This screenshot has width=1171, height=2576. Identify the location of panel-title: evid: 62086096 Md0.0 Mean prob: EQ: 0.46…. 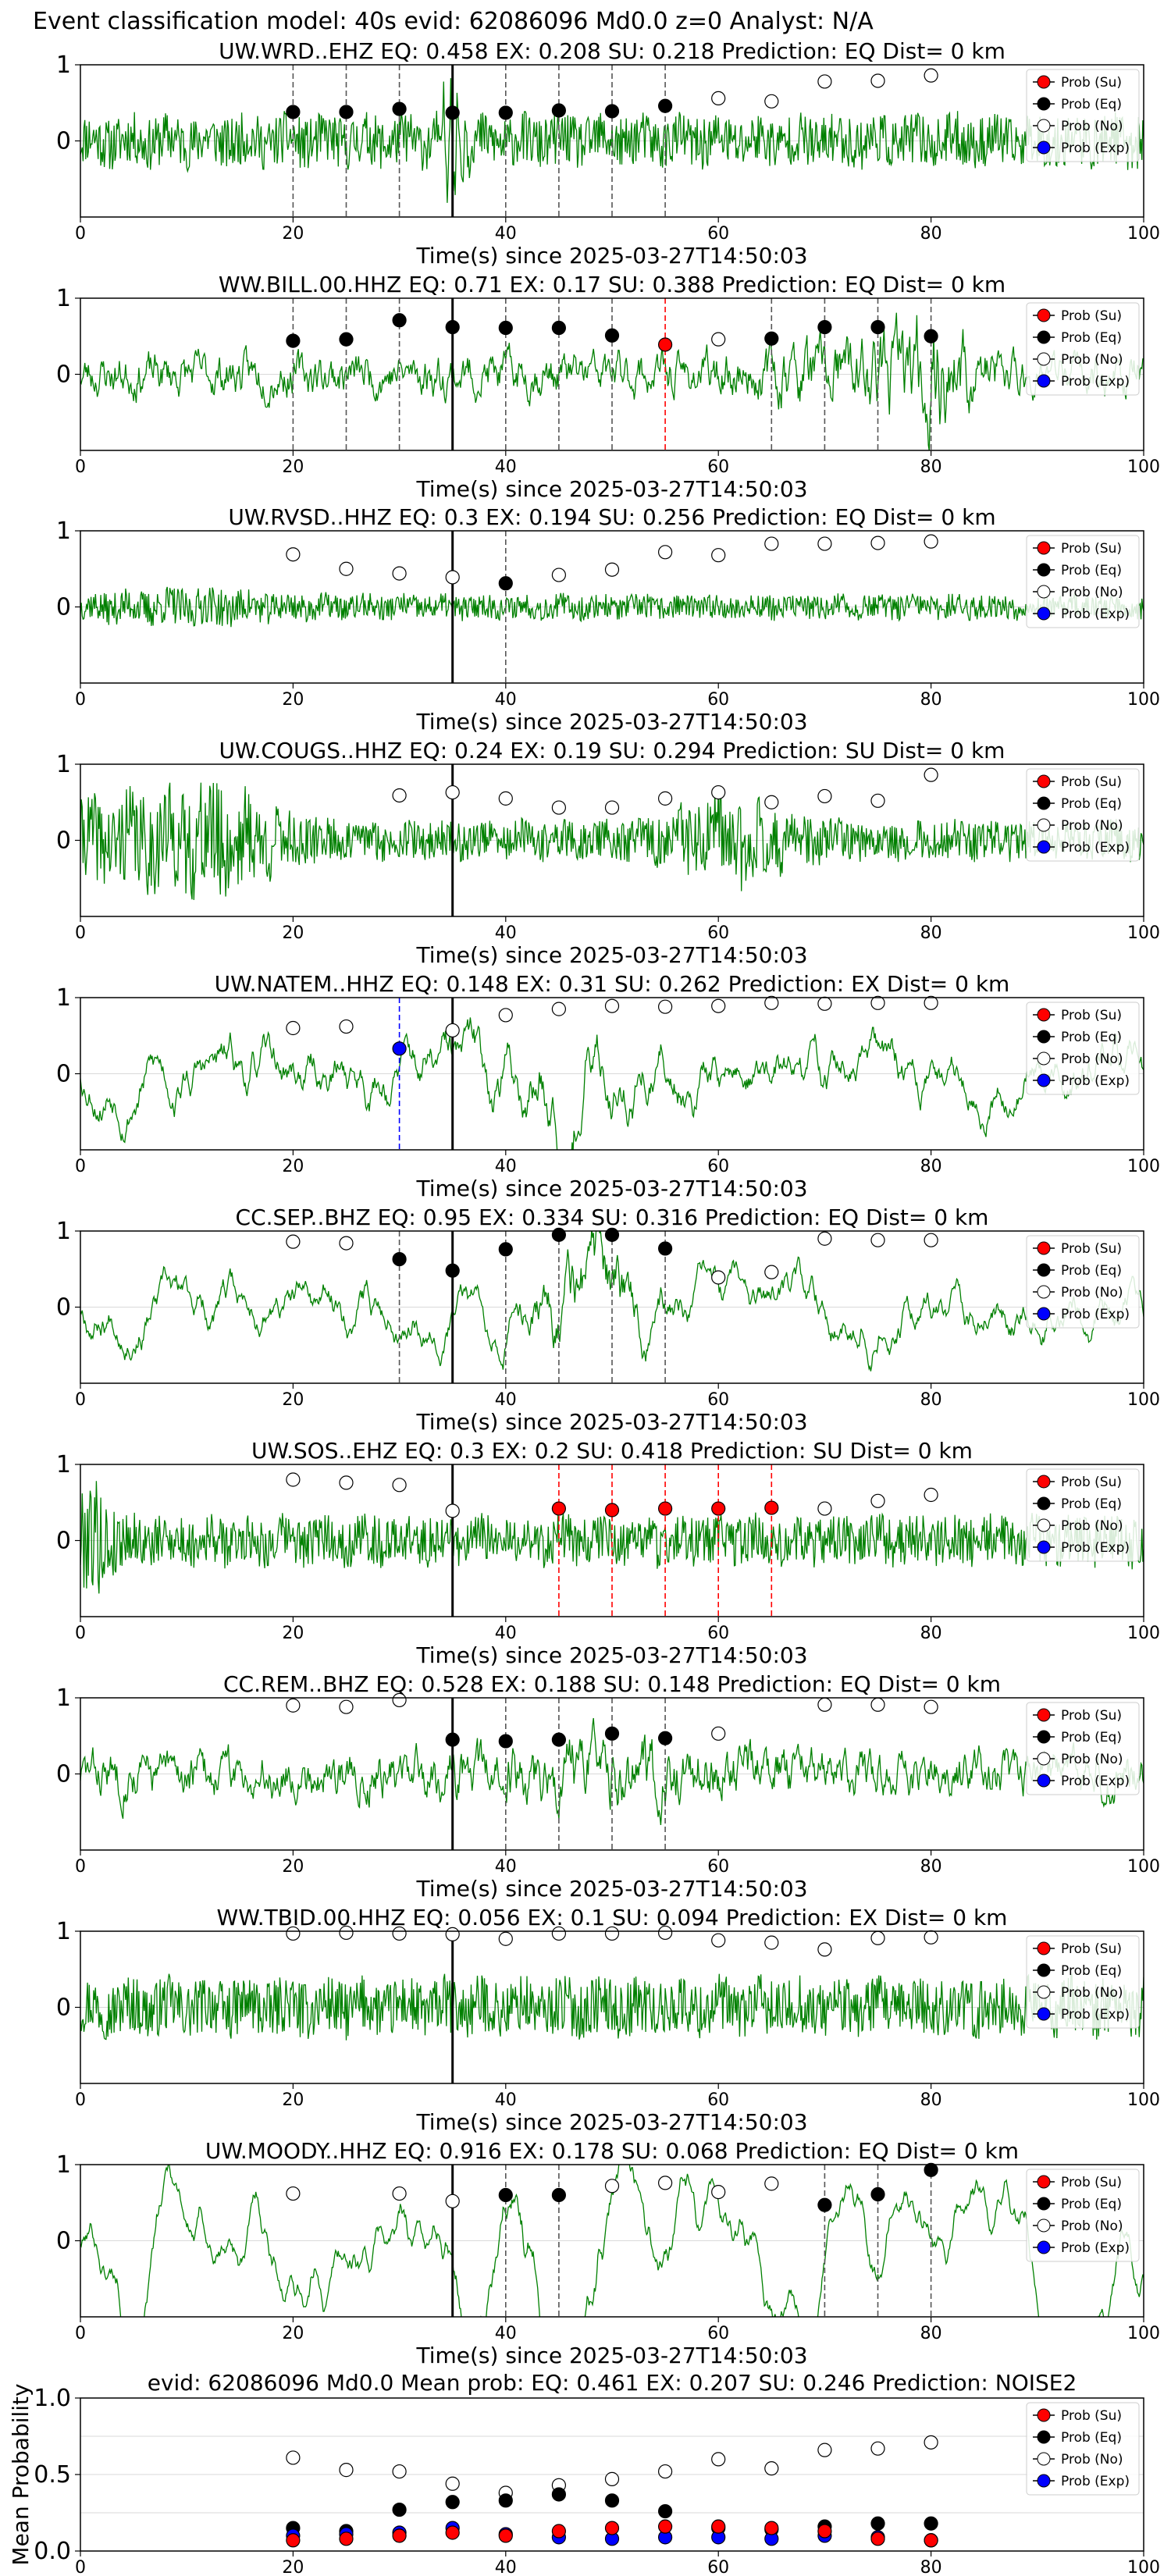
(612, 2383).